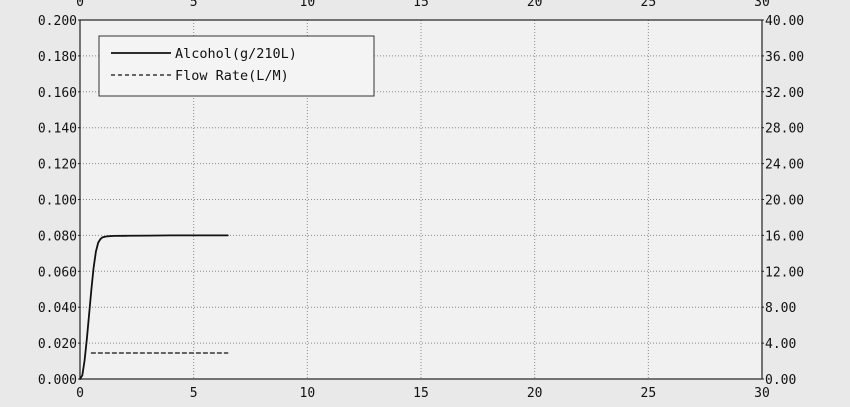 This screenshot has height=407, width=850. I want to click on series, so click(154, 307).